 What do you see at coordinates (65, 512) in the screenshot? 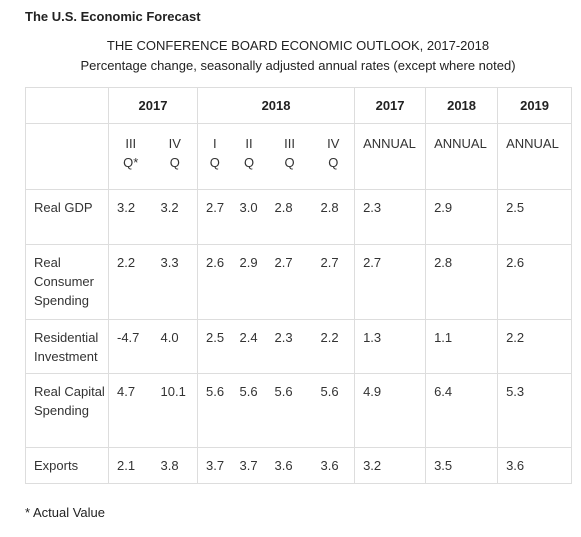
I see `footnote: * Actual Value` at bounding box center [65, 512].